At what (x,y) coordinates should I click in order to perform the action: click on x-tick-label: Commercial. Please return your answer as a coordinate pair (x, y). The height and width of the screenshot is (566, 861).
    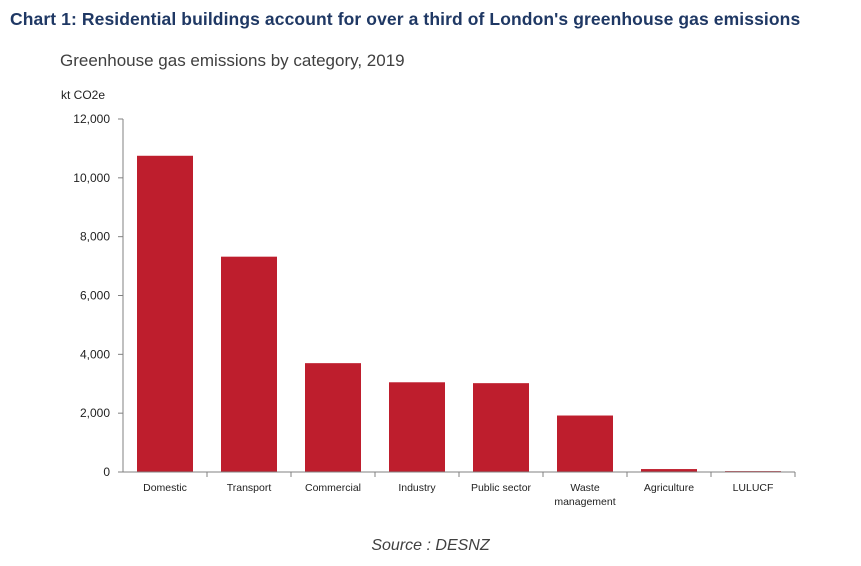
    Looking at the image, I should click on (333, 488).